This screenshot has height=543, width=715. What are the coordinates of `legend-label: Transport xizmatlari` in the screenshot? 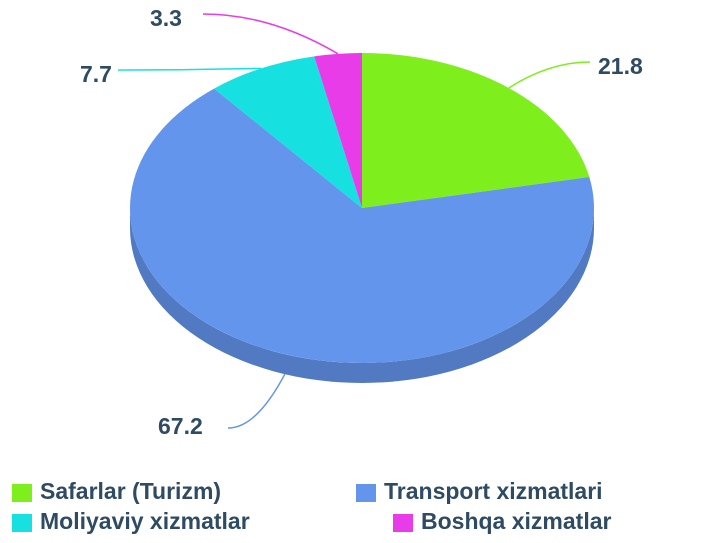 It's located at (493, 491).